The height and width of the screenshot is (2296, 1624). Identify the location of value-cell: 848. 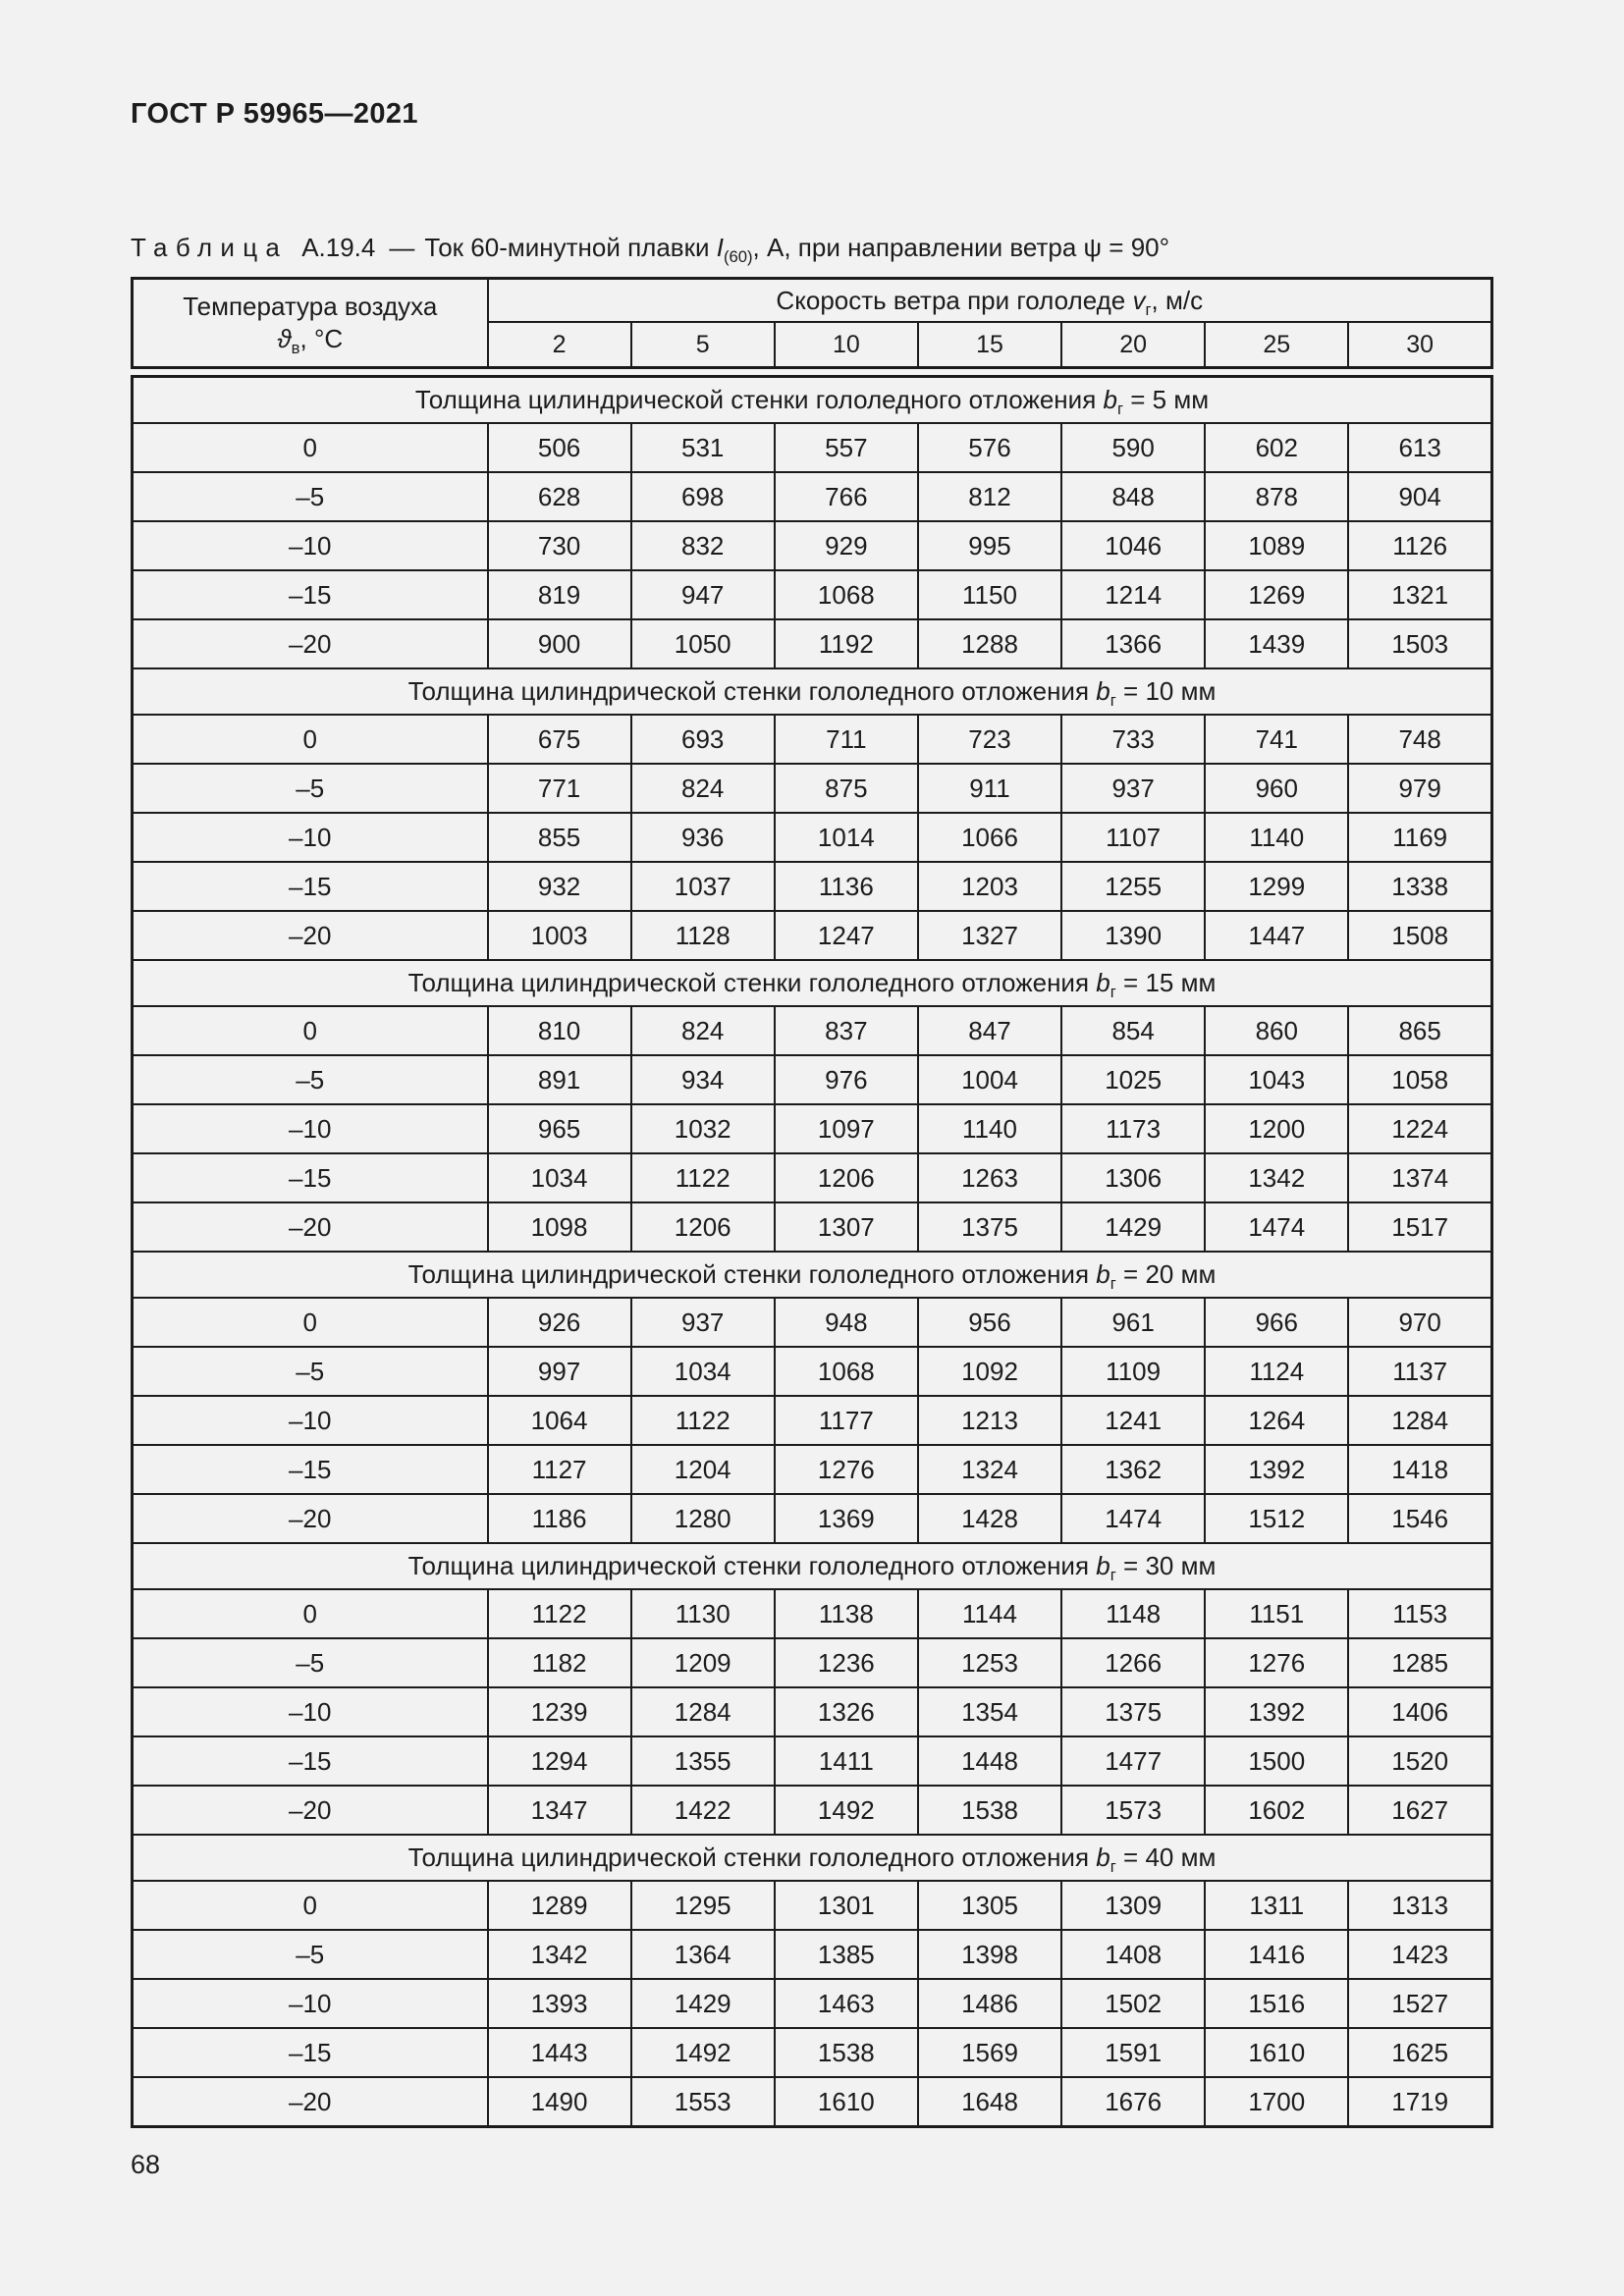
(1133, 497).